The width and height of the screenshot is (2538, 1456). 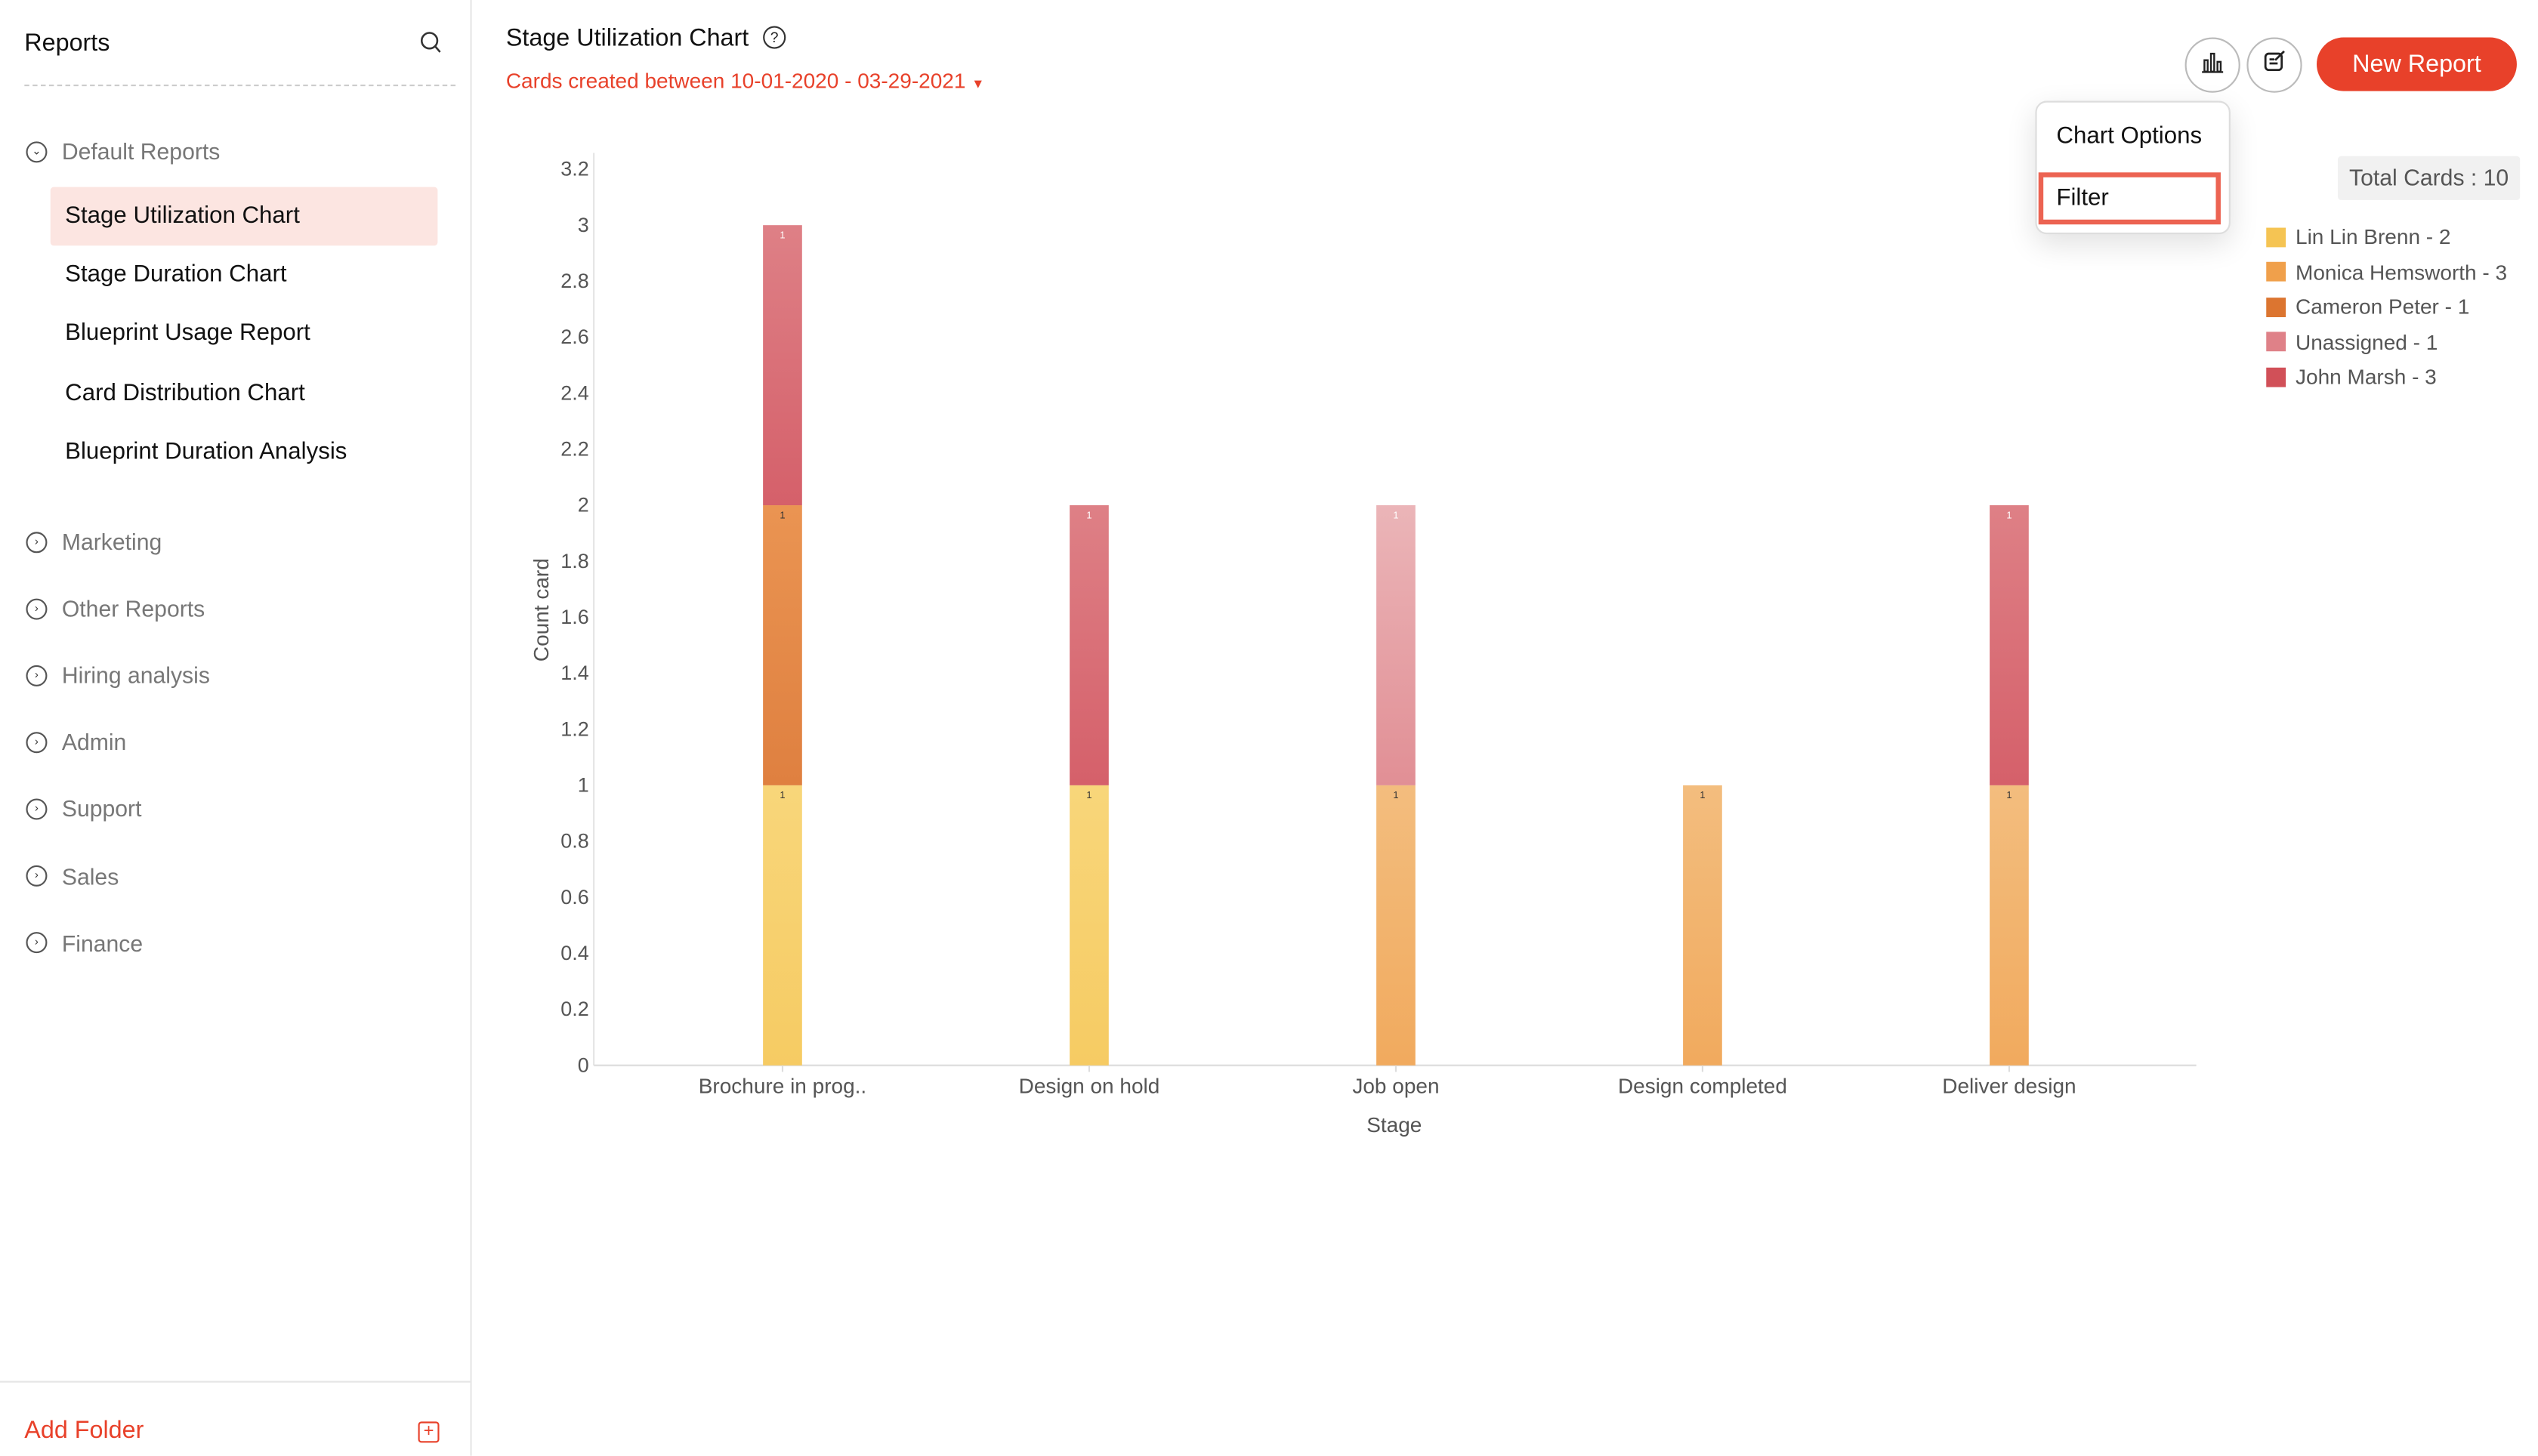 What do you see at coordinates (90, 876) in the screenshot?
I see `folder-label: Sales` at bounding box center [90, 876].